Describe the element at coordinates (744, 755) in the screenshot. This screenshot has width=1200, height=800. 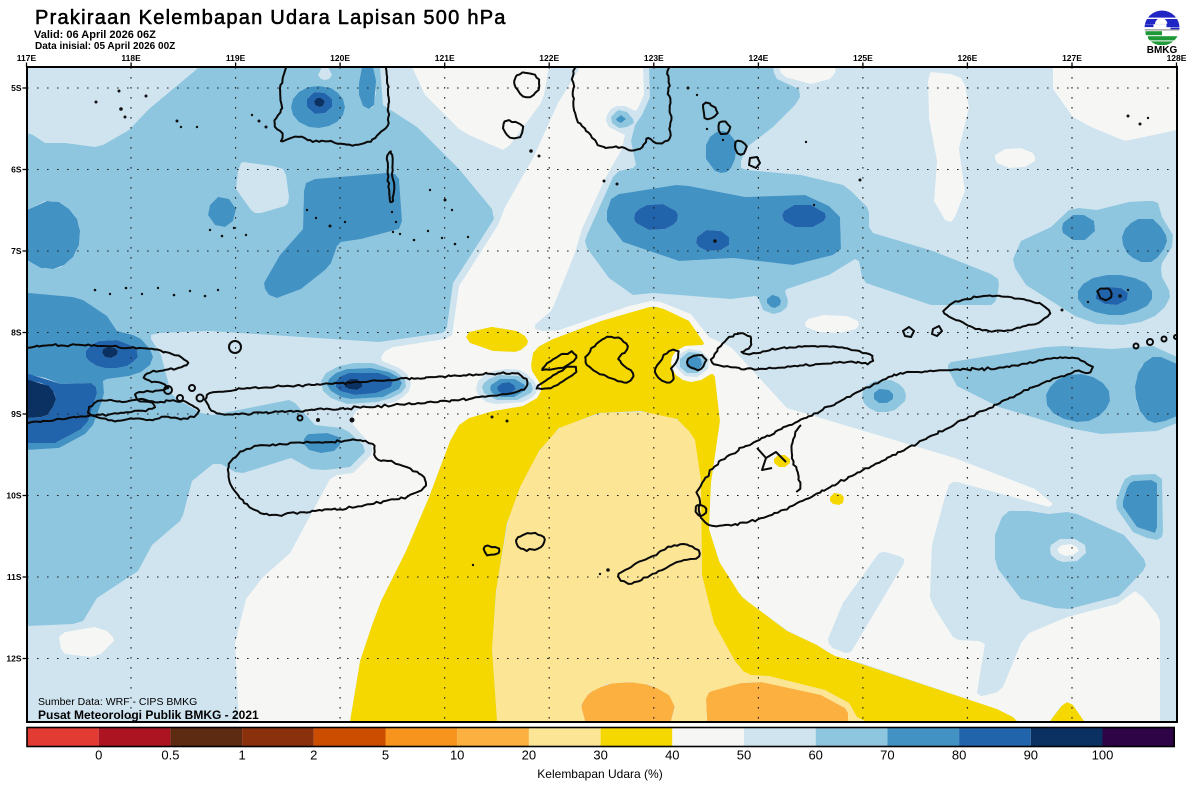
I see `svg-text: 50` at that location.